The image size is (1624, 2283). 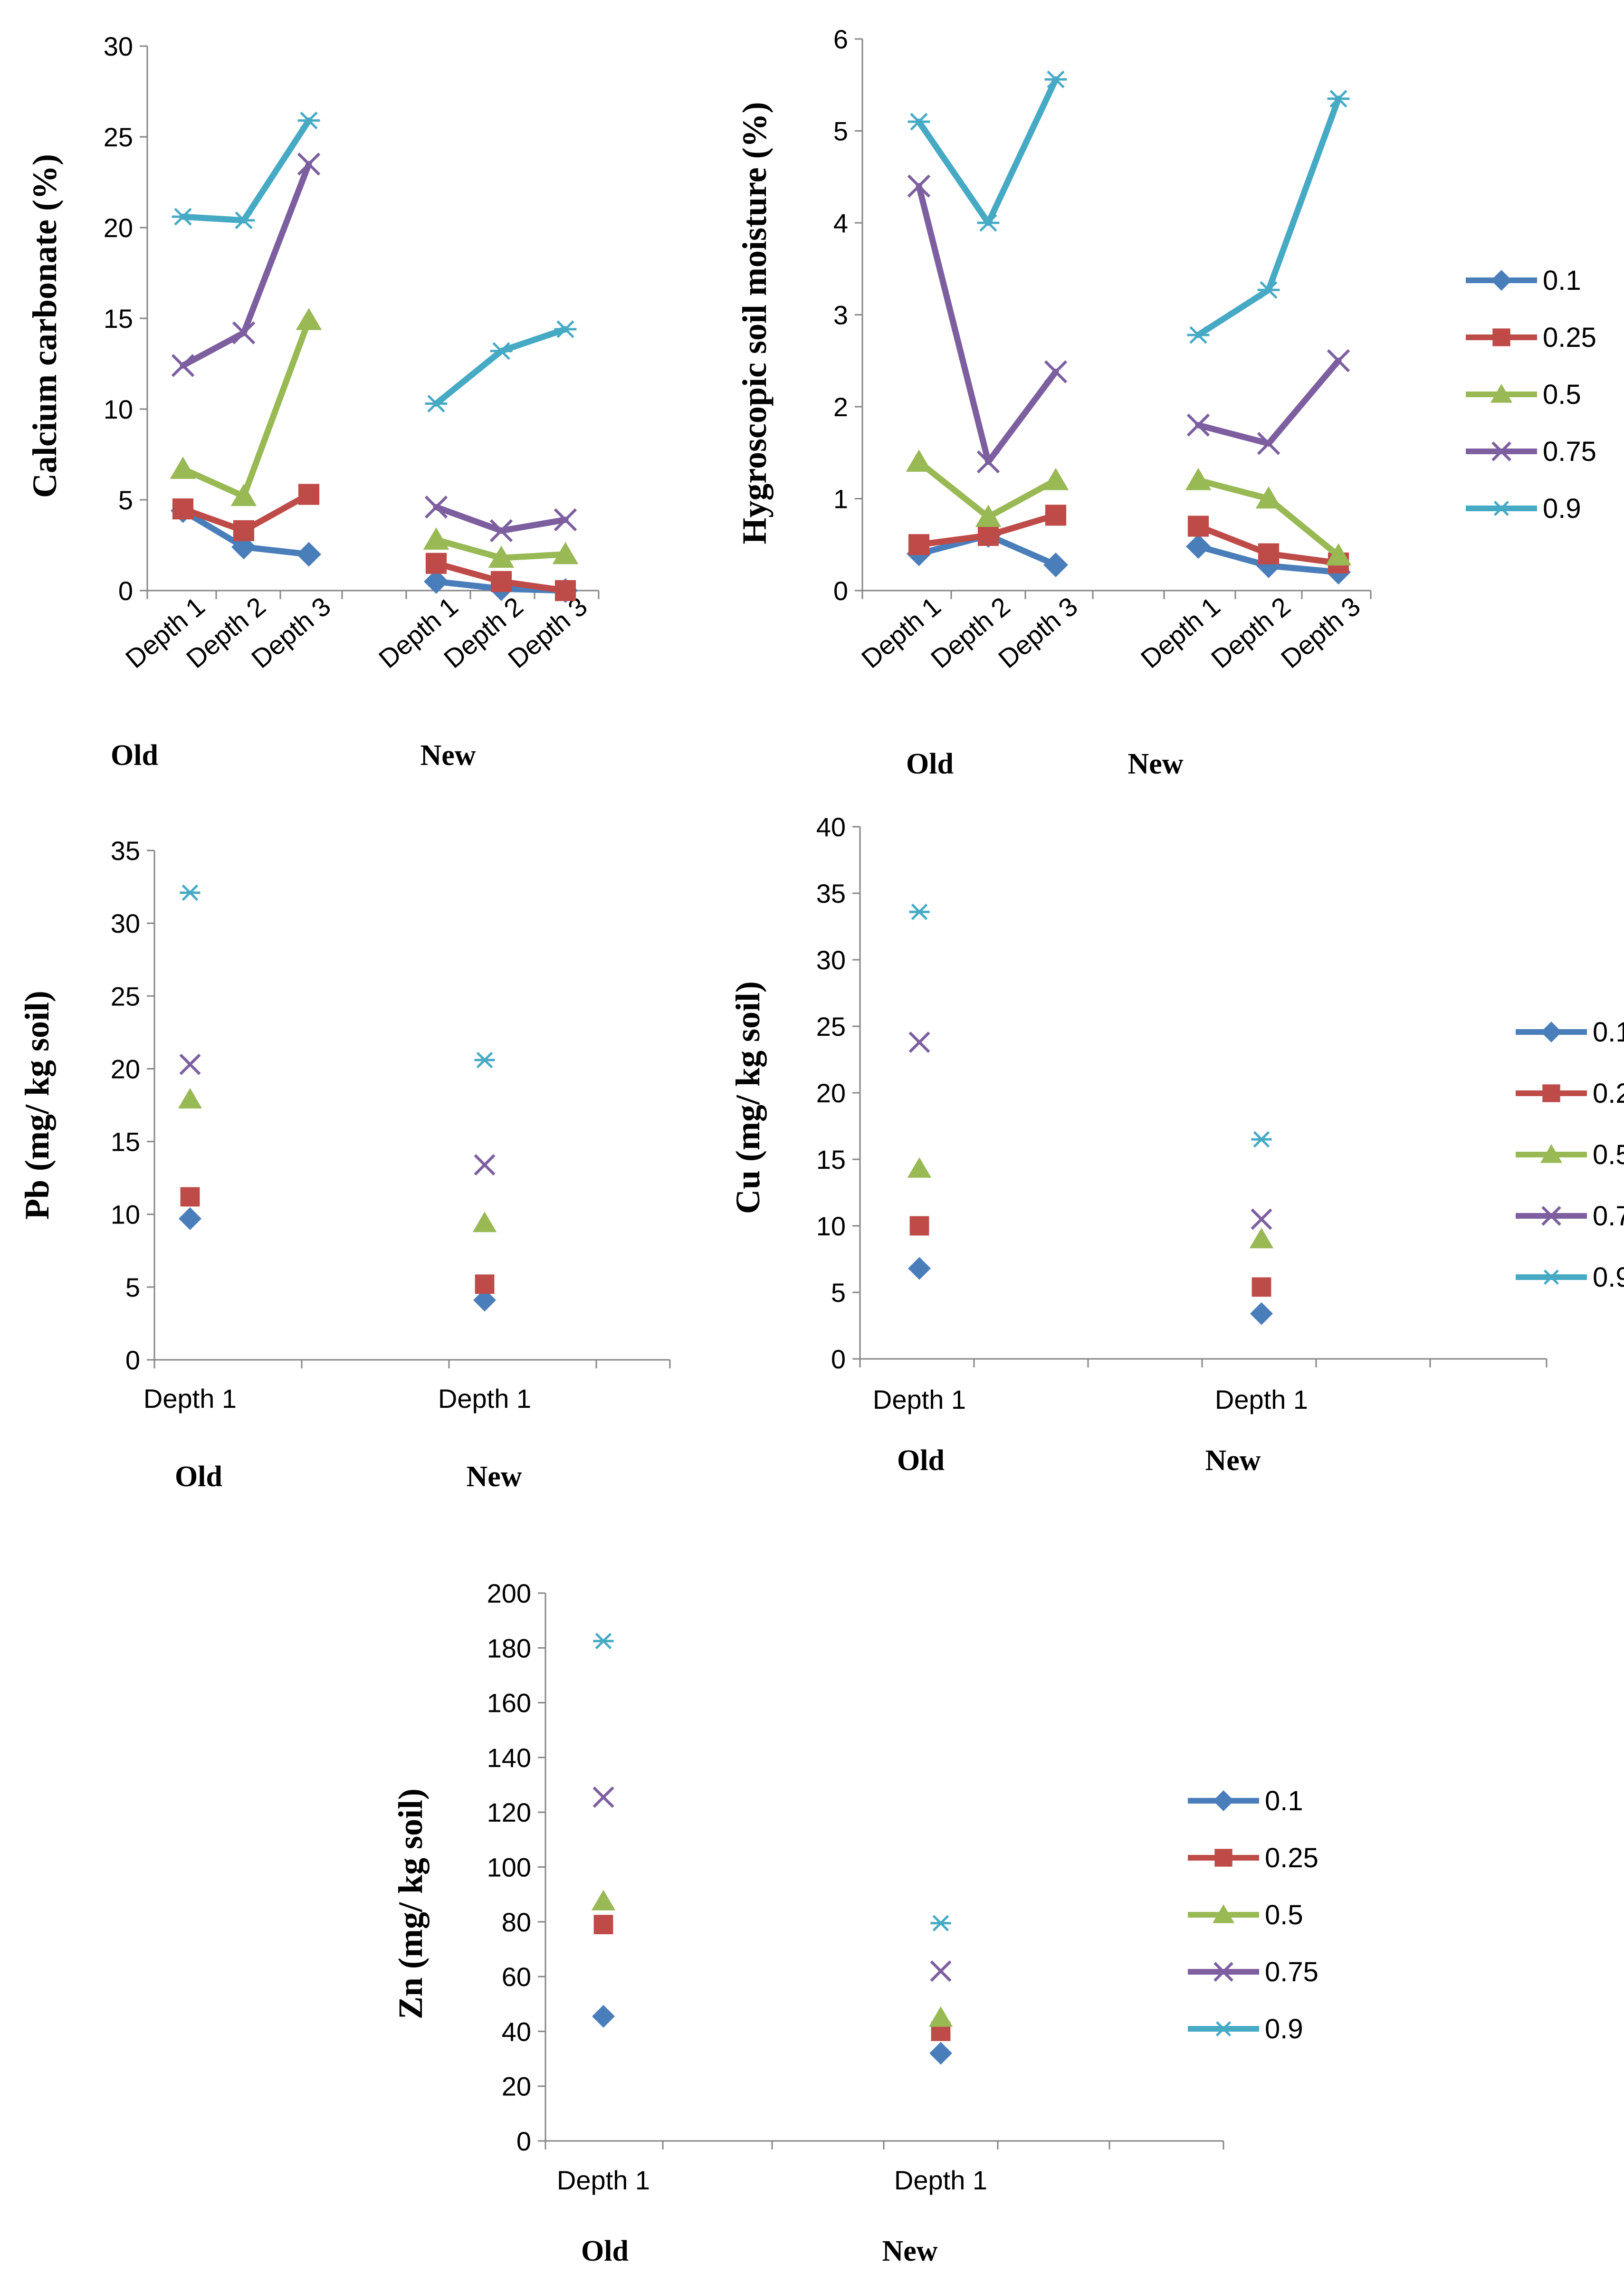 I want to click on legend-entry: 0.9, so click(x=1570, y=1277).